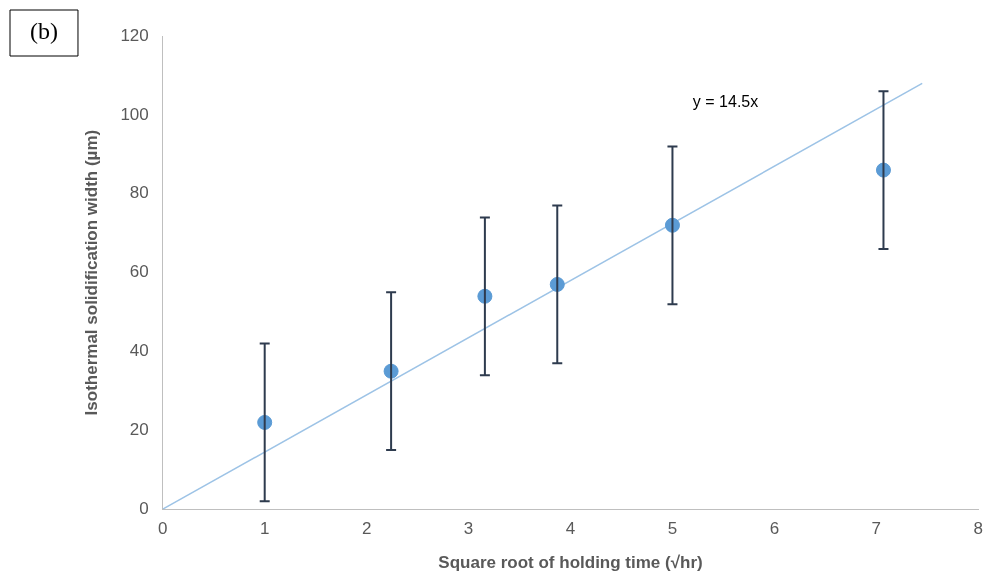  What do you see at coordinates (366, 529) in the screenshot?
I see `x-tick-label: 2` at bounding box center [366, 529].